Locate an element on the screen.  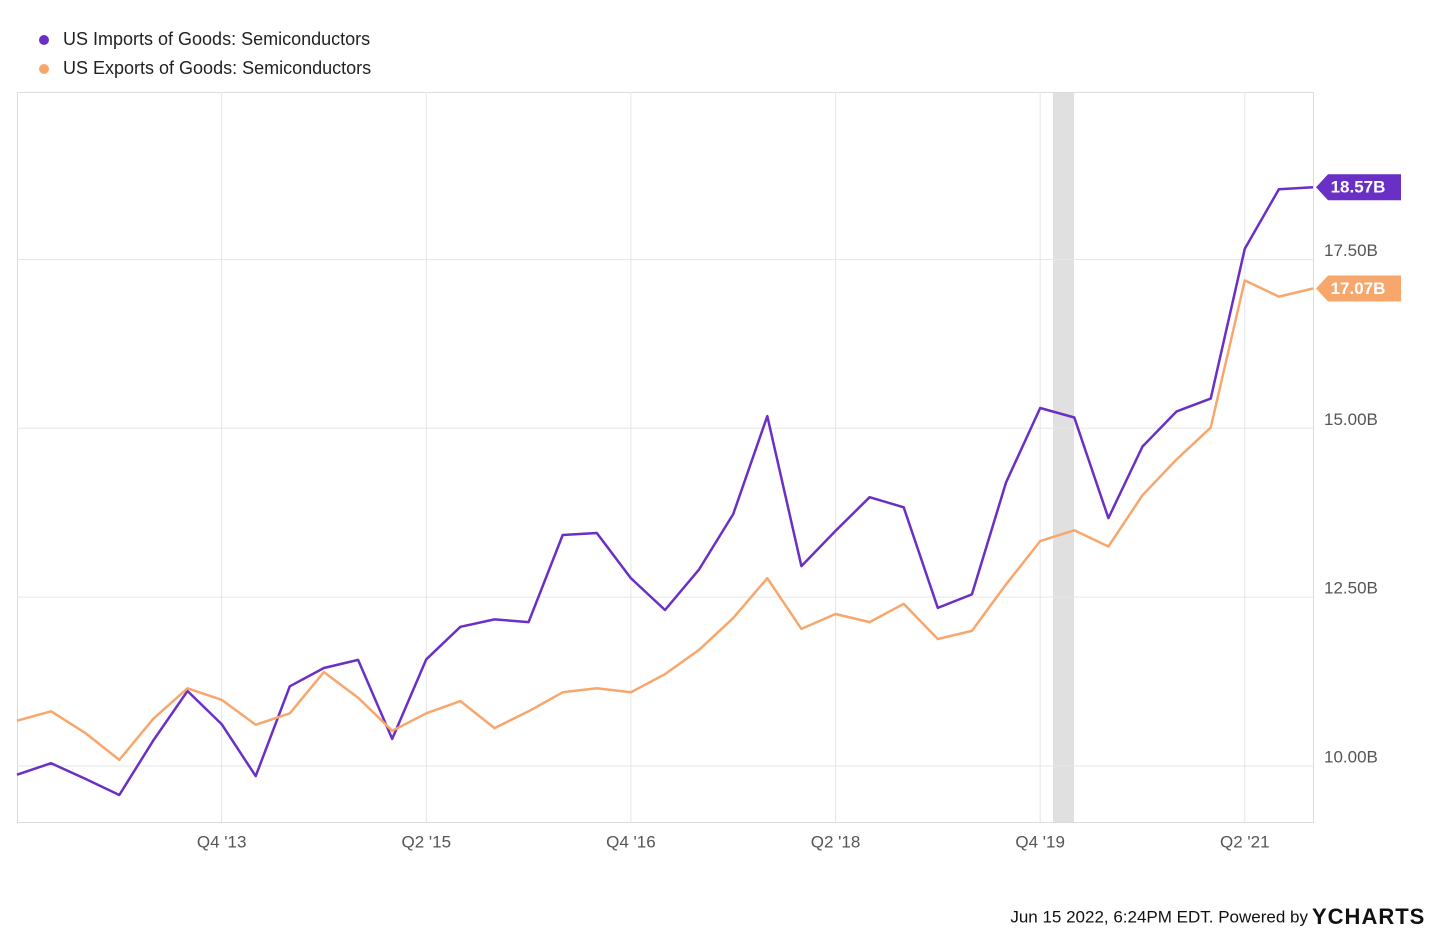
y-tick-label: 12.50B is located at coordinates (1351, 588).